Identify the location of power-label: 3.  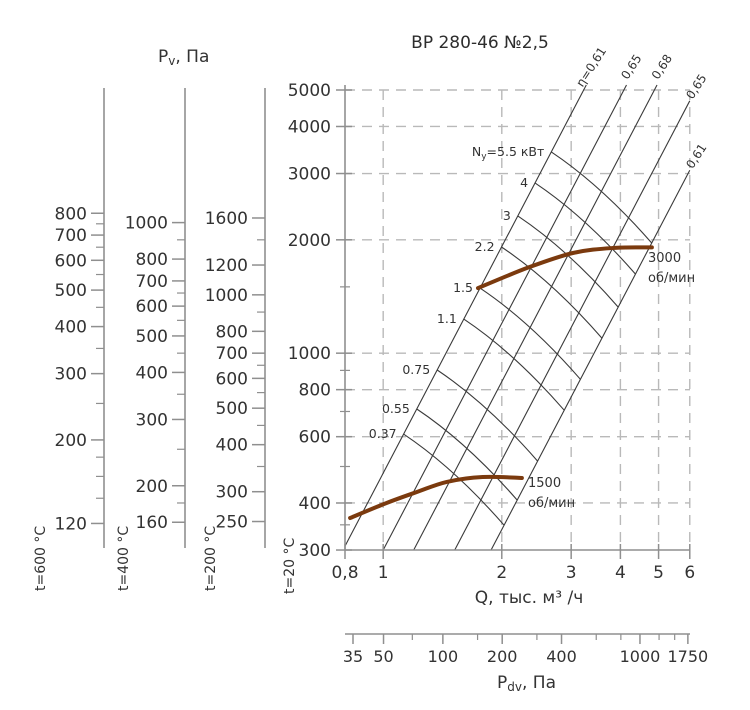
(507, 215).